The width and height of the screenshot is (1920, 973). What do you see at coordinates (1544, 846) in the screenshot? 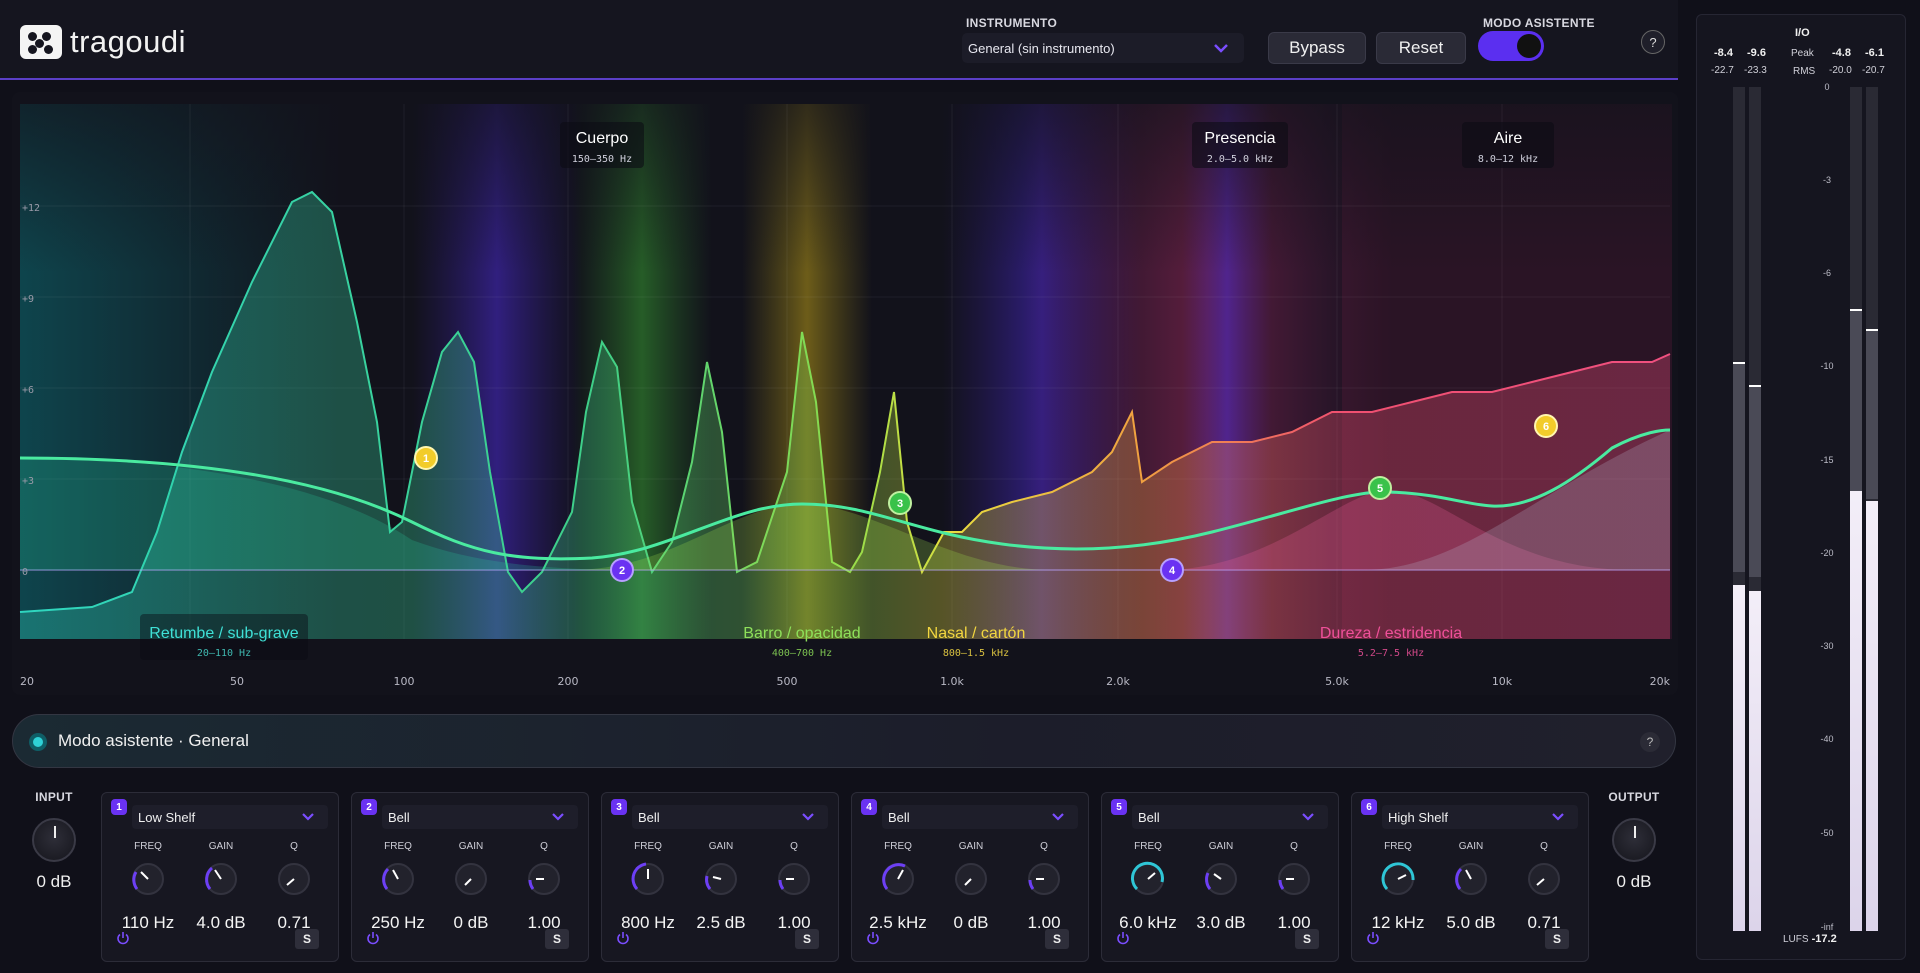
I see `q-label: Q` at bounding box center [1544, 846].